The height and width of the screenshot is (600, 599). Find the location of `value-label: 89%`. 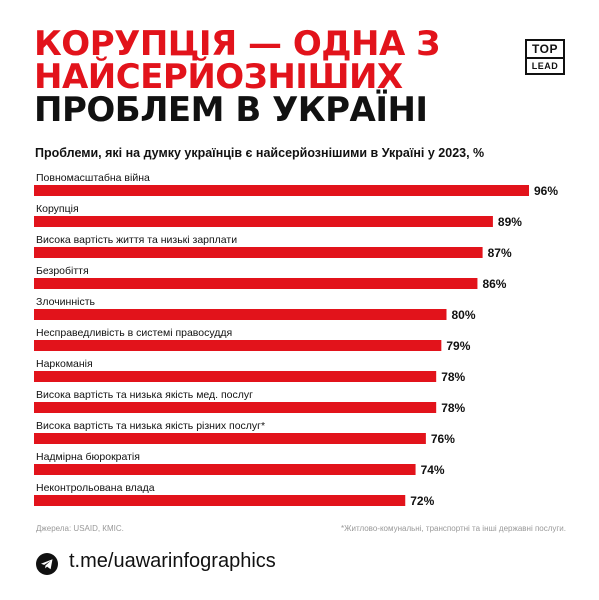

value-label: 89% is located at coordinates (510, 222).